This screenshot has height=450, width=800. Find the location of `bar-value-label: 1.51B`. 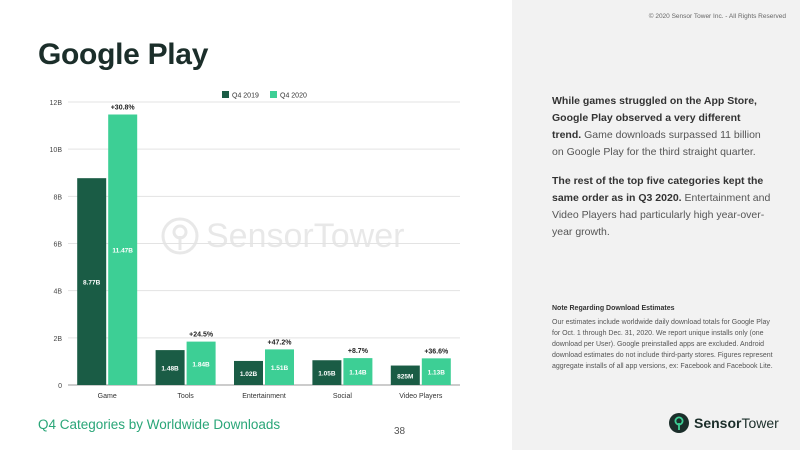

bar-value-label: 1.51B is located at coordinates (280, 368).